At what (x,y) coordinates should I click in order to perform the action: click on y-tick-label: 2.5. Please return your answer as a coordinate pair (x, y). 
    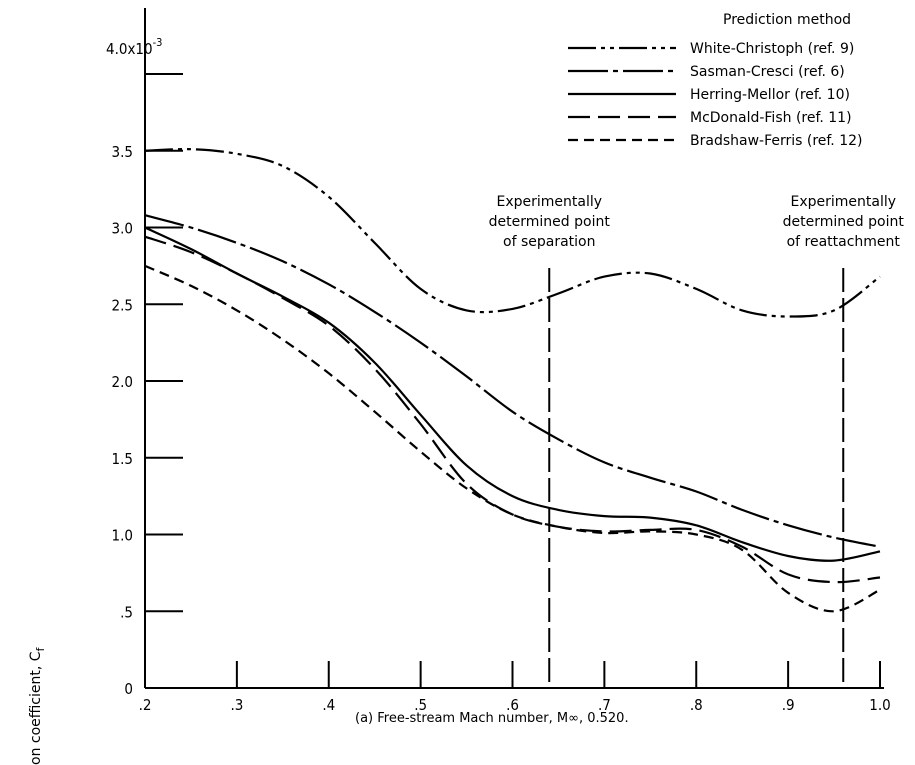
    Looking at the image, I should click on (122, 305).